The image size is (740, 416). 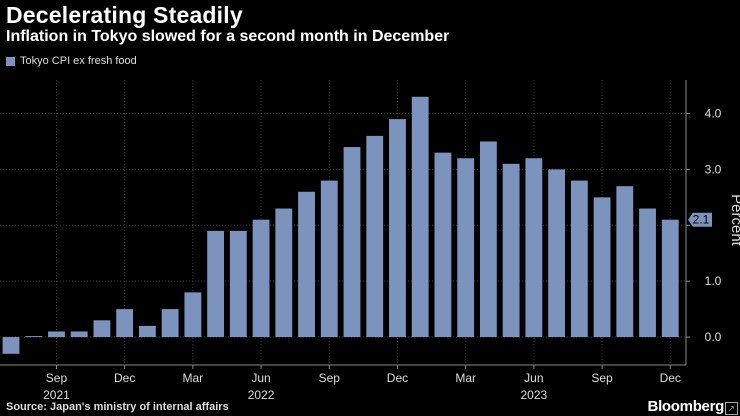 What do you see at coordinates (686, 406) in the screenshot?
I see `bloomberg-logo: Bloomberg` at bounding box center [686, 406].